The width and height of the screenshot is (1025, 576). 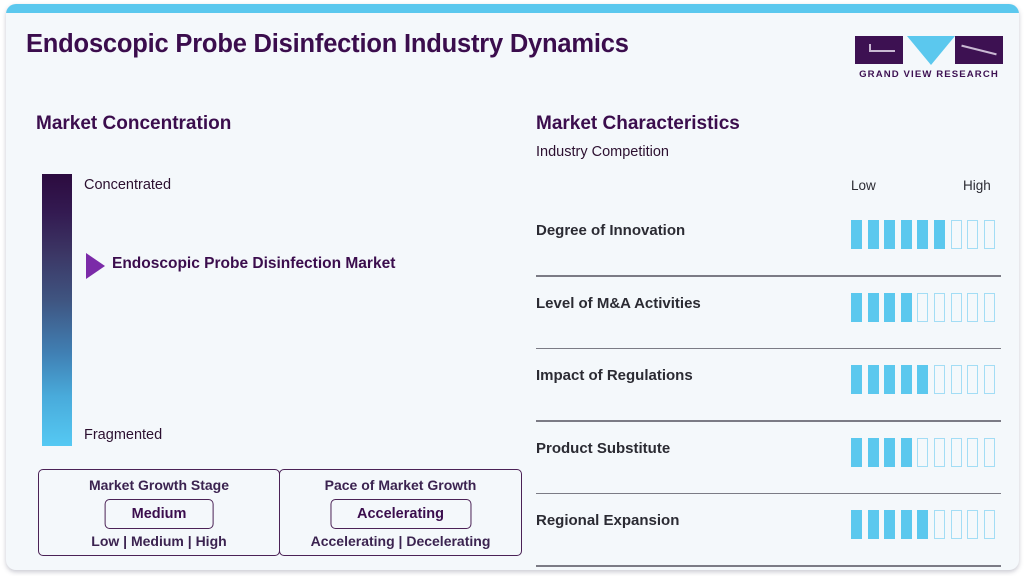 I want to click on meter-scale-high-label: High, so click(x=977, y=185).